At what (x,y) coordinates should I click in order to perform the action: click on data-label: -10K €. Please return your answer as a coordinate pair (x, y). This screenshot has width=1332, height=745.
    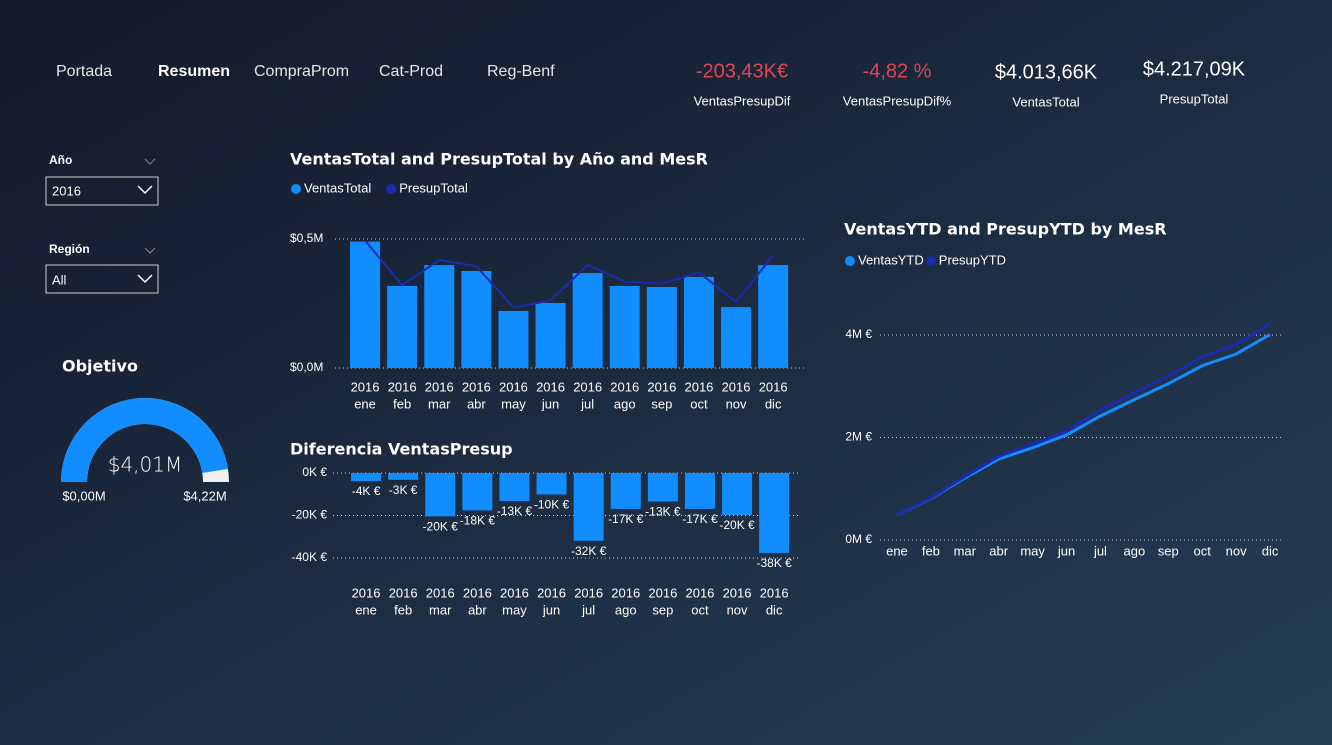
    Looking at the image, I should click on (552, 505).